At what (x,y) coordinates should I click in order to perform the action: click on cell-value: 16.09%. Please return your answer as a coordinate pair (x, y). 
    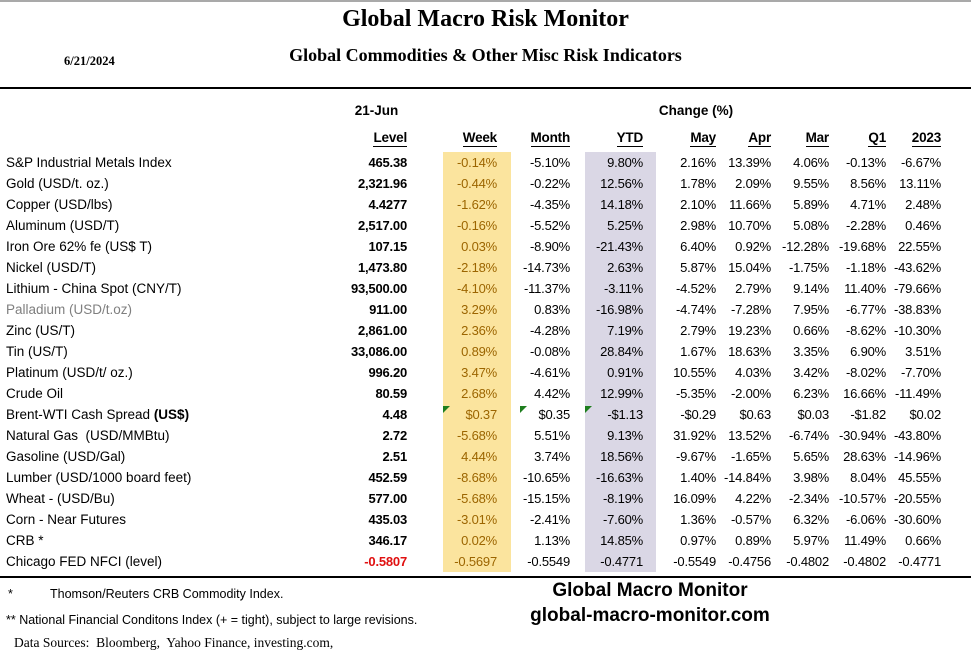
    Looking at the image, I should click on (694, 498).